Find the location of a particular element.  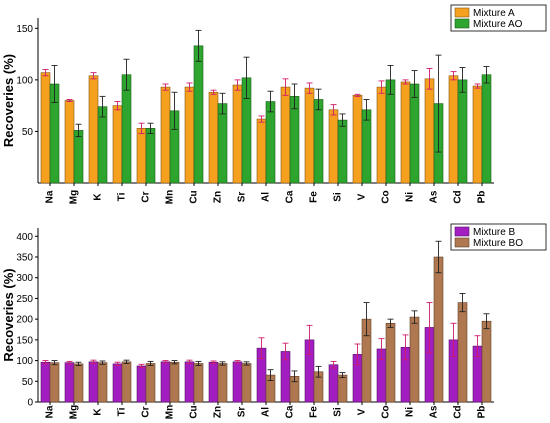

legend-label: Mixture BO is located at coordinates (498, 243).